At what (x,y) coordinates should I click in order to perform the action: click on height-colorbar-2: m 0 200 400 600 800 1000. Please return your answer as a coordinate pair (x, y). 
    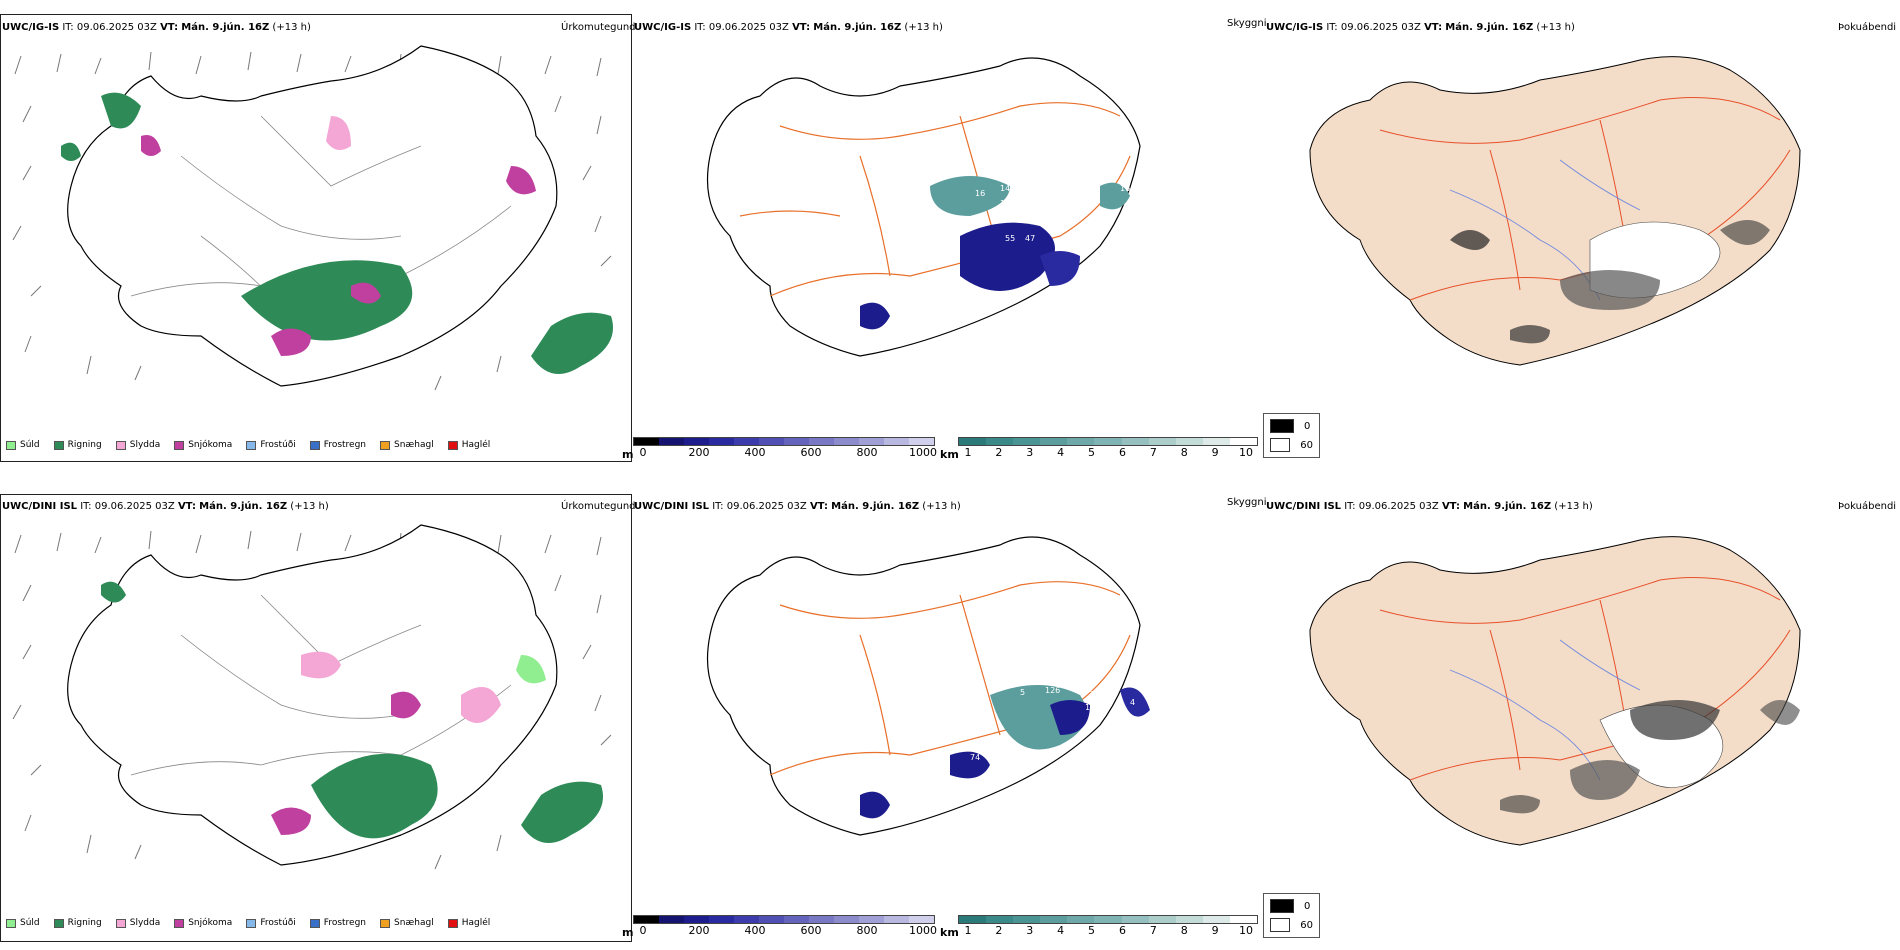
    Looking at the image, I should click on (779, 927).